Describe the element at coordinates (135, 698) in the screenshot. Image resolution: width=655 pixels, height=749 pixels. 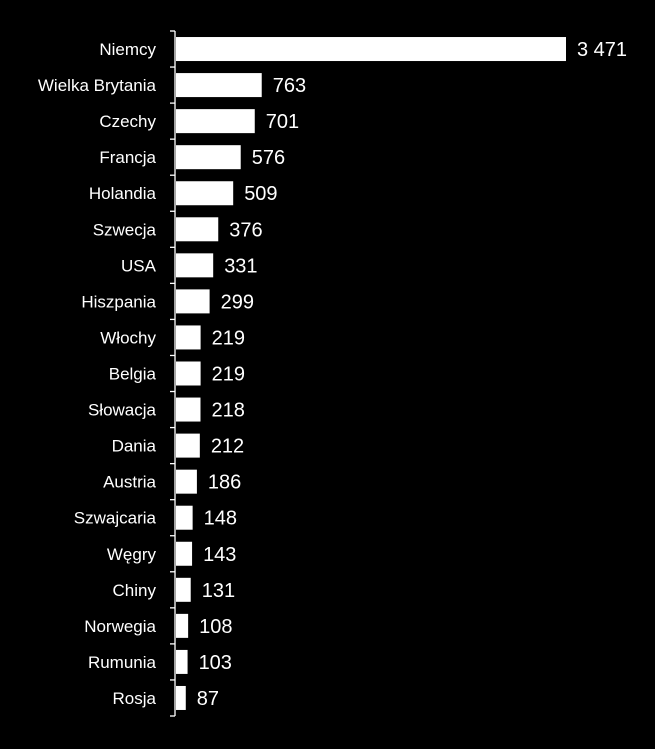
I see `category-label: Rosja` at that location.